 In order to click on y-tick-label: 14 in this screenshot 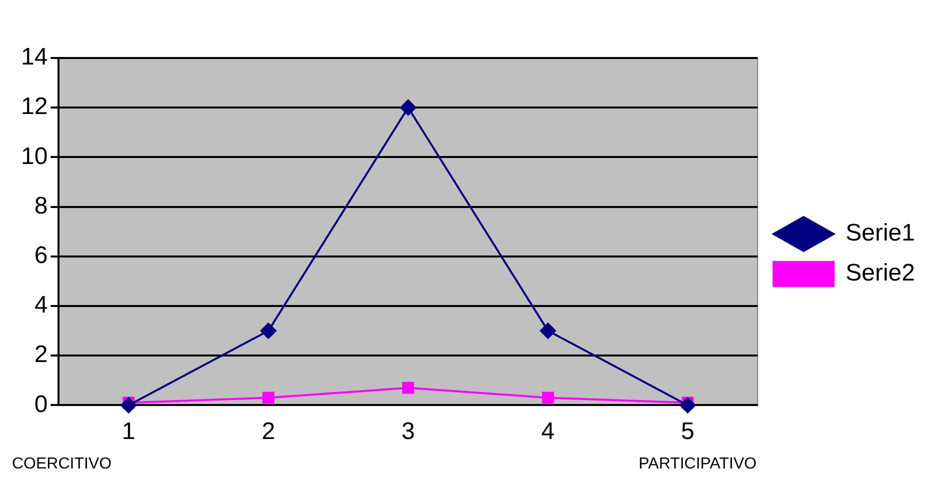, I will do `click(34, 57)`.